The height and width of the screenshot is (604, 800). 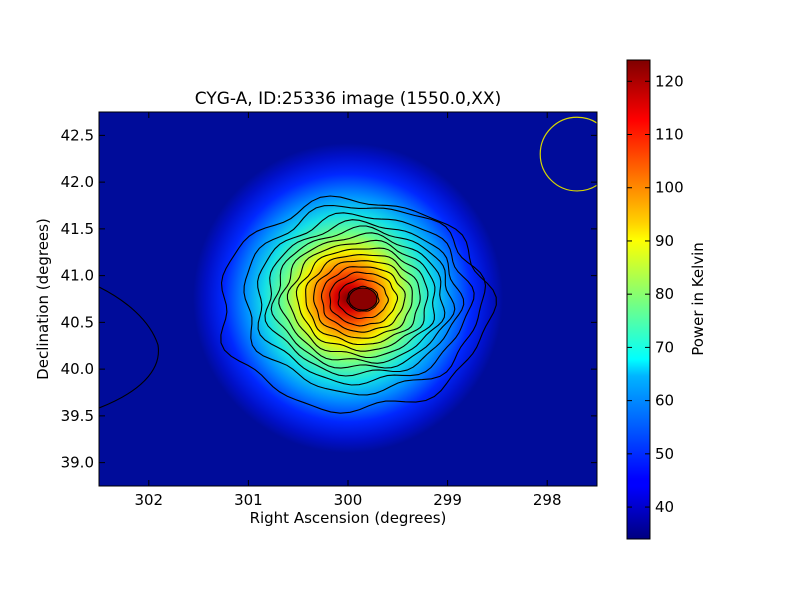 What do you see at coordinates (669, 188) in the screenshot?
I see `colorbar-tick-label: 100` at bounding box center [669, 188].